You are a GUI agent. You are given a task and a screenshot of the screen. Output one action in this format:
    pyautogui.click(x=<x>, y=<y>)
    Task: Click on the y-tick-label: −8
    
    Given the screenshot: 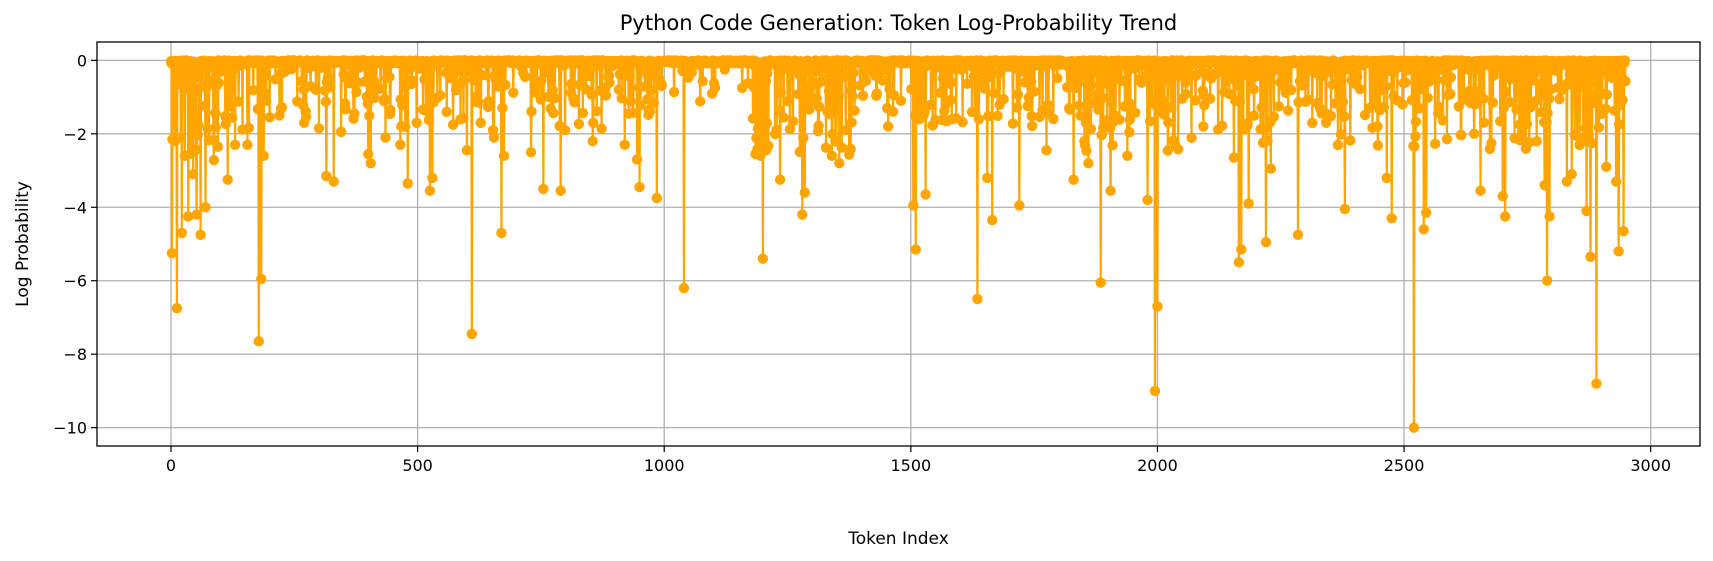 What is the action you would take?
    pyautogui.click(x=75, y=354)
    